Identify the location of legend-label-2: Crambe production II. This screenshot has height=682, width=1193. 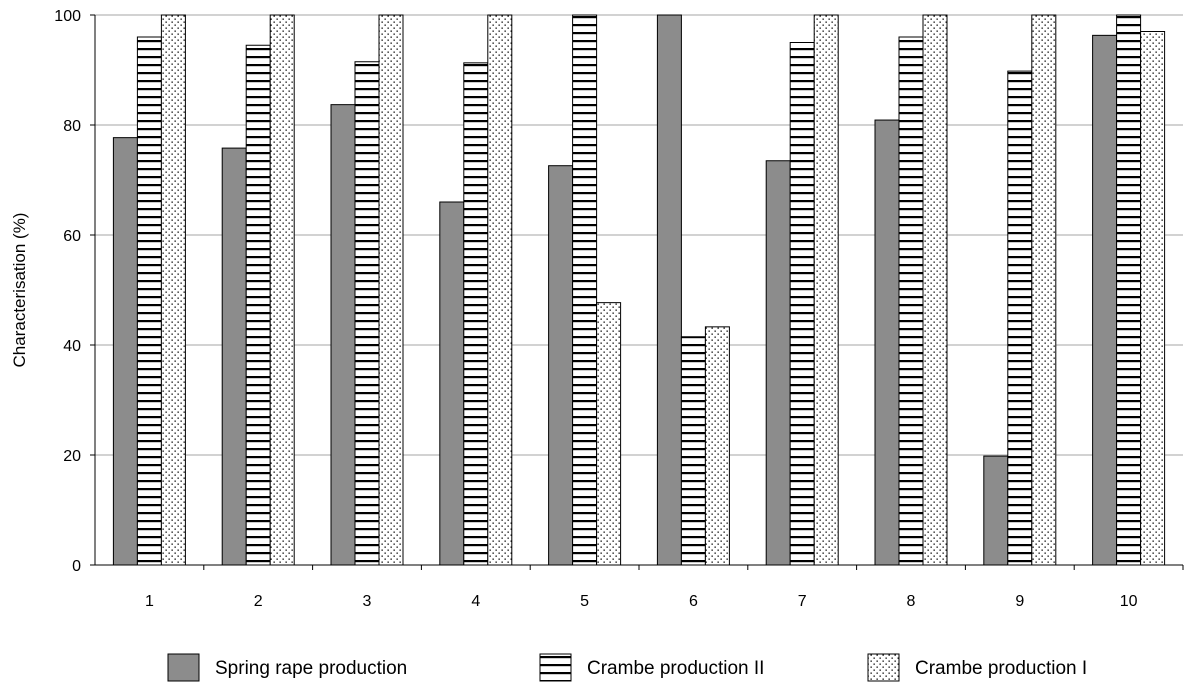
(675, 668).